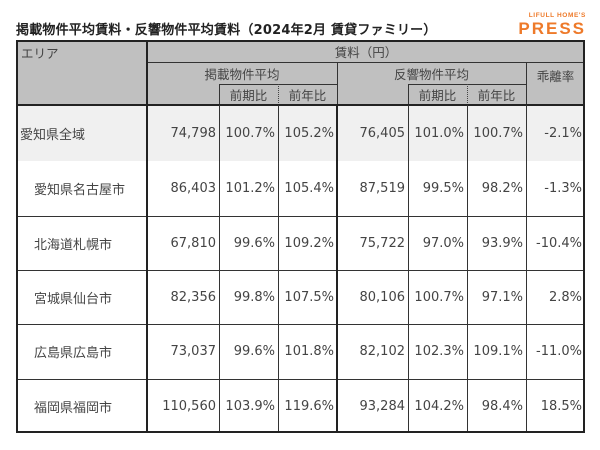 The width and height of the screenshot is (600, 450). Describe the element at coordinates (382, 243) in the screenshot. I see `inquiry-avg: 75,722` at that location.